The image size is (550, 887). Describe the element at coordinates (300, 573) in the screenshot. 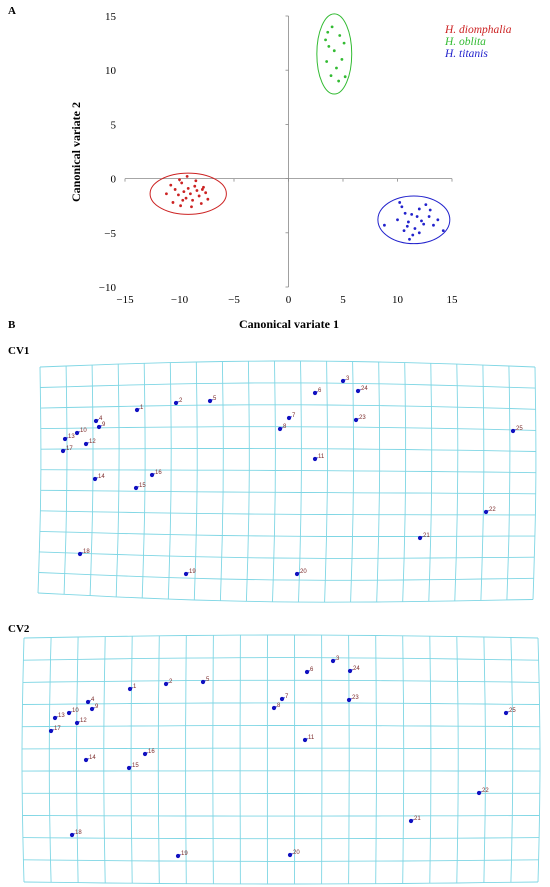

I see `landmark-20: 20` at that location.